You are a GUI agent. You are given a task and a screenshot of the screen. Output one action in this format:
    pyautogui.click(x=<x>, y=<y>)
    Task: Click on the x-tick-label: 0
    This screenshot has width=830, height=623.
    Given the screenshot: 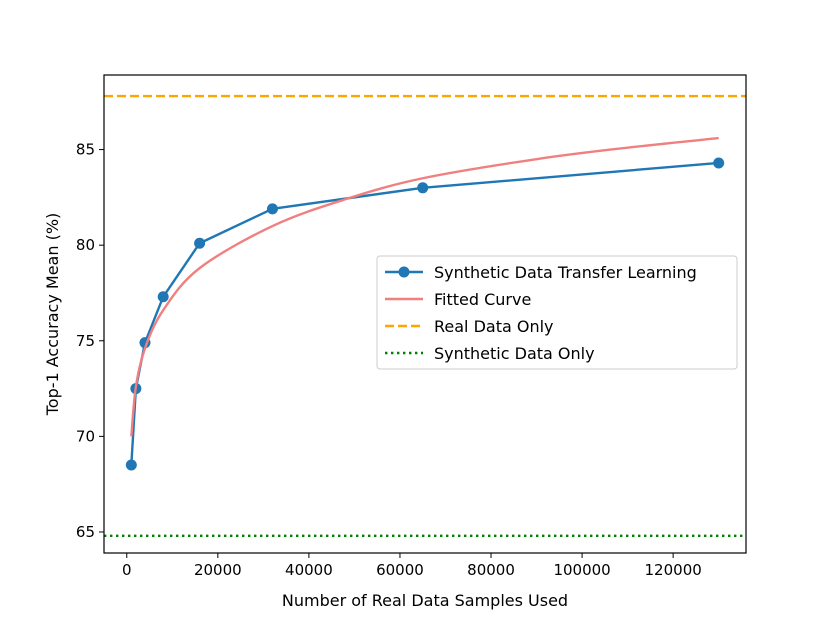 What is the action you would take?
    pyautogui.click(x=127, y=570)
    